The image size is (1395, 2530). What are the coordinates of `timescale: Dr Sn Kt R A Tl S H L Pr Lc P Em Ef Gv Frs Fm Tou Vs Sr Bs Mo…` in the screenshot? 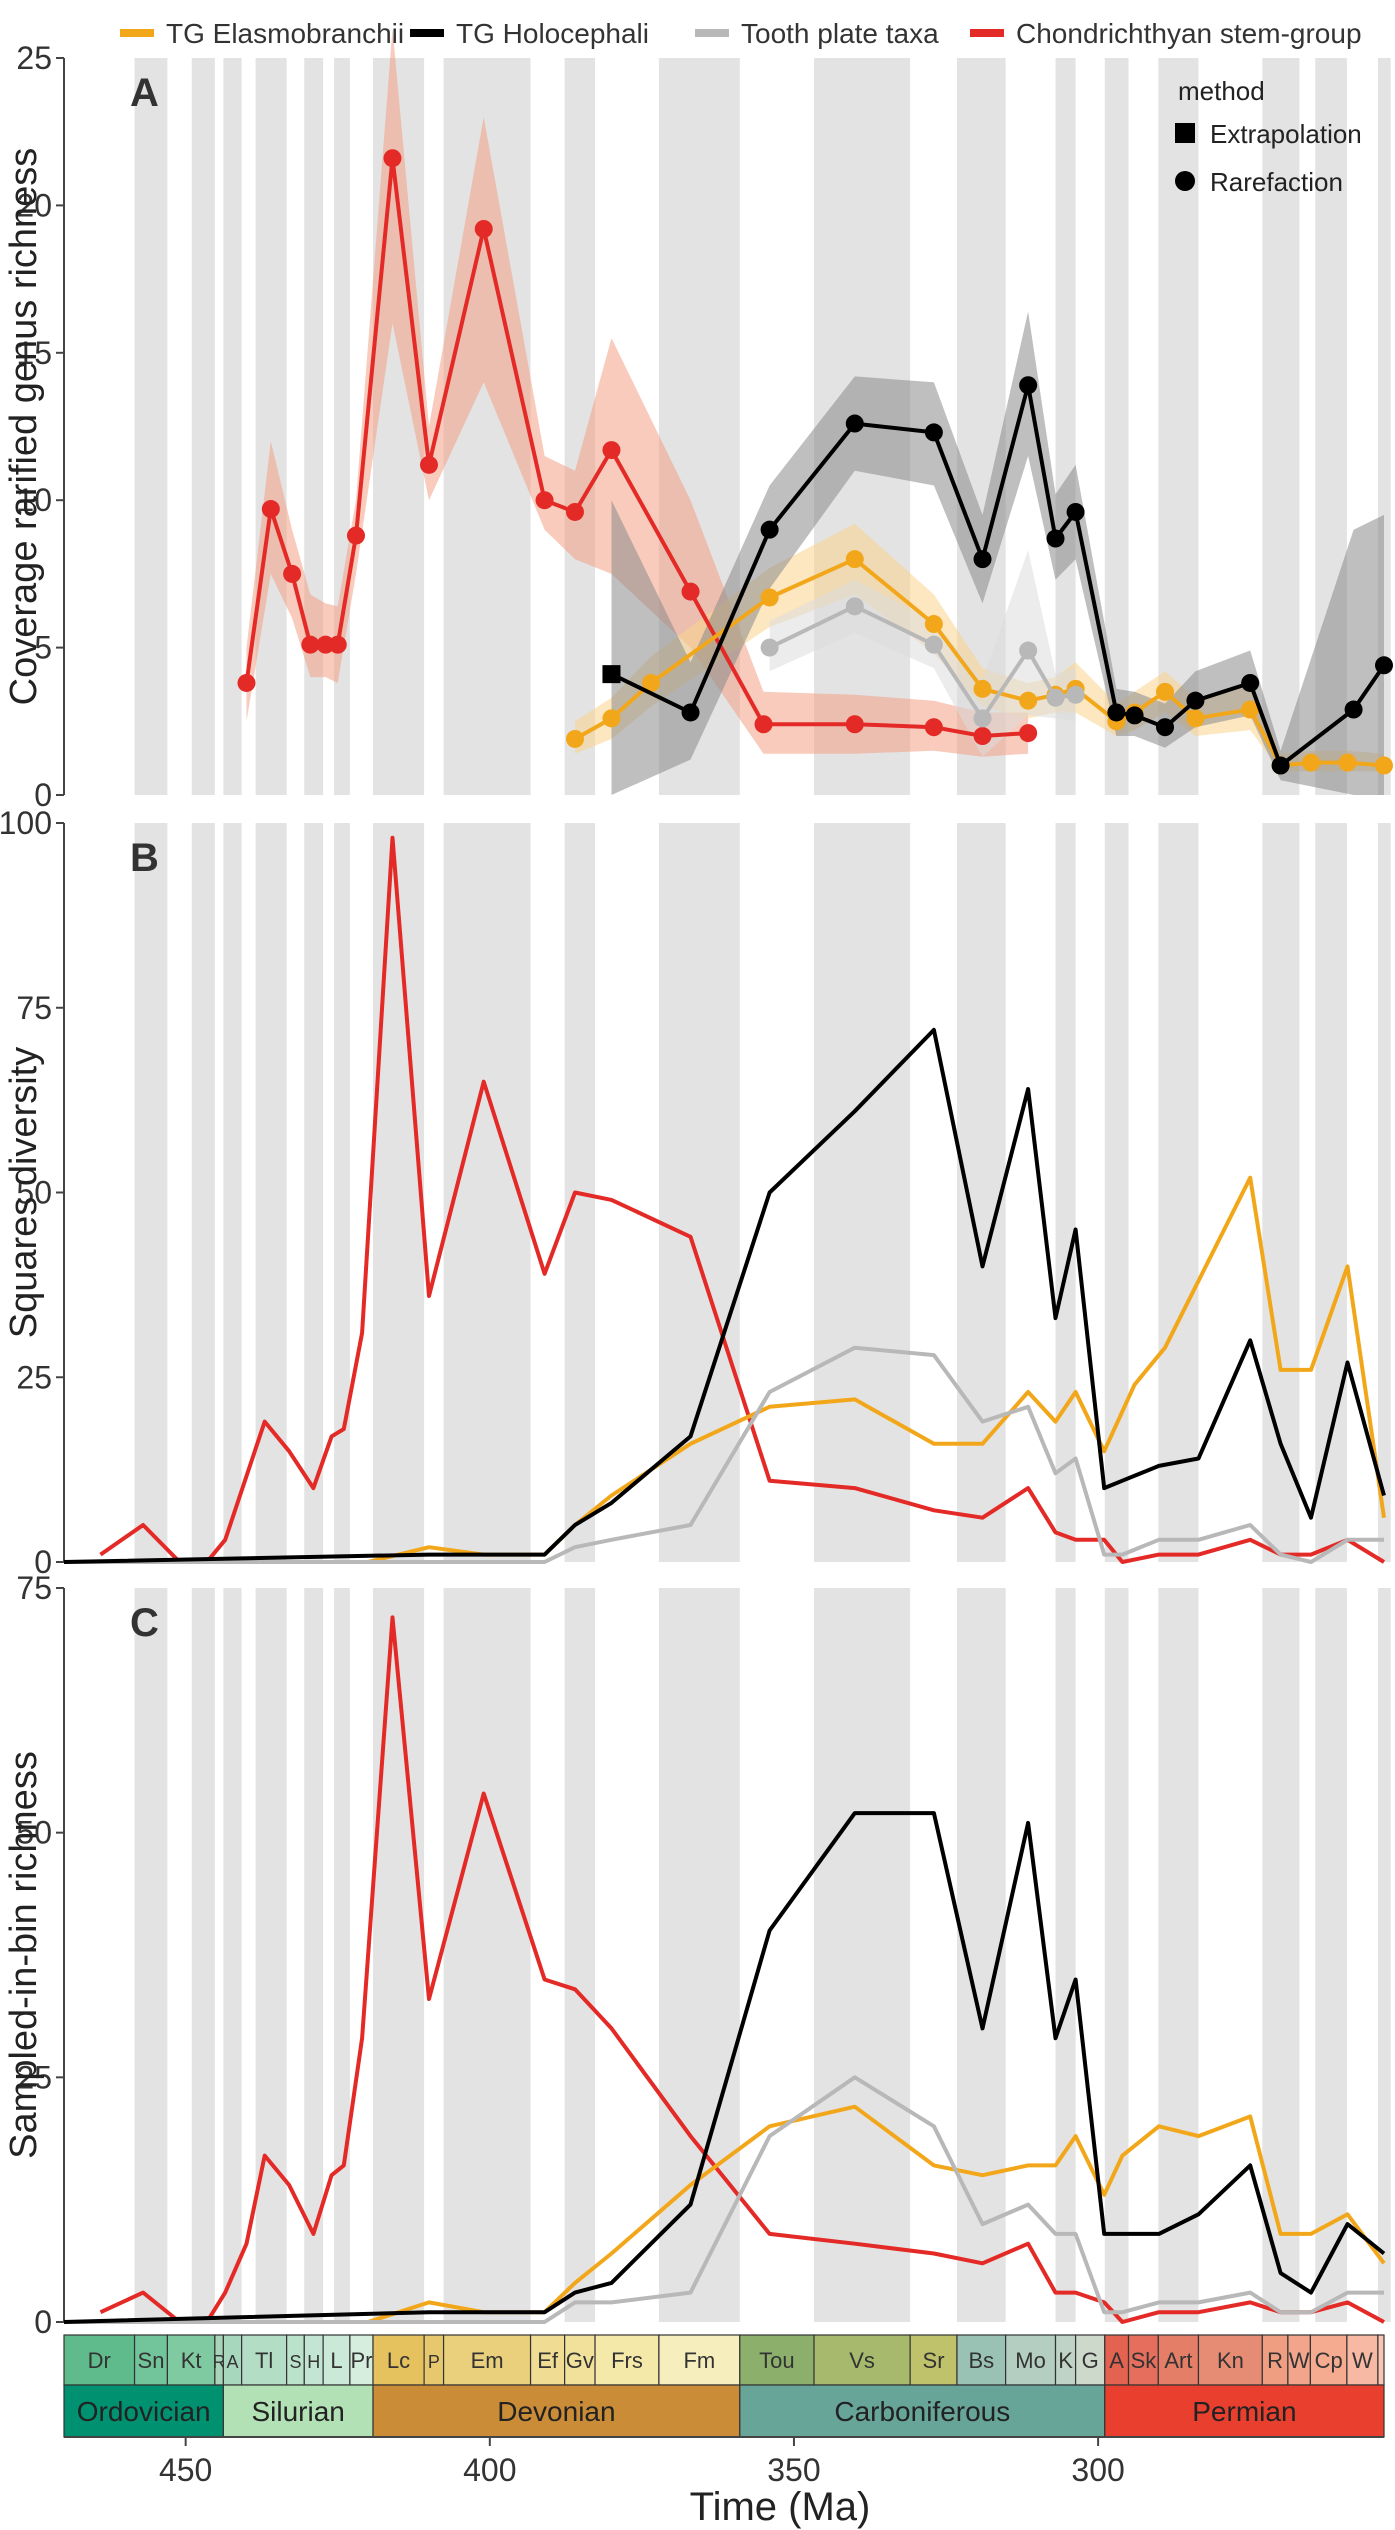 It's located at (724, 2386).